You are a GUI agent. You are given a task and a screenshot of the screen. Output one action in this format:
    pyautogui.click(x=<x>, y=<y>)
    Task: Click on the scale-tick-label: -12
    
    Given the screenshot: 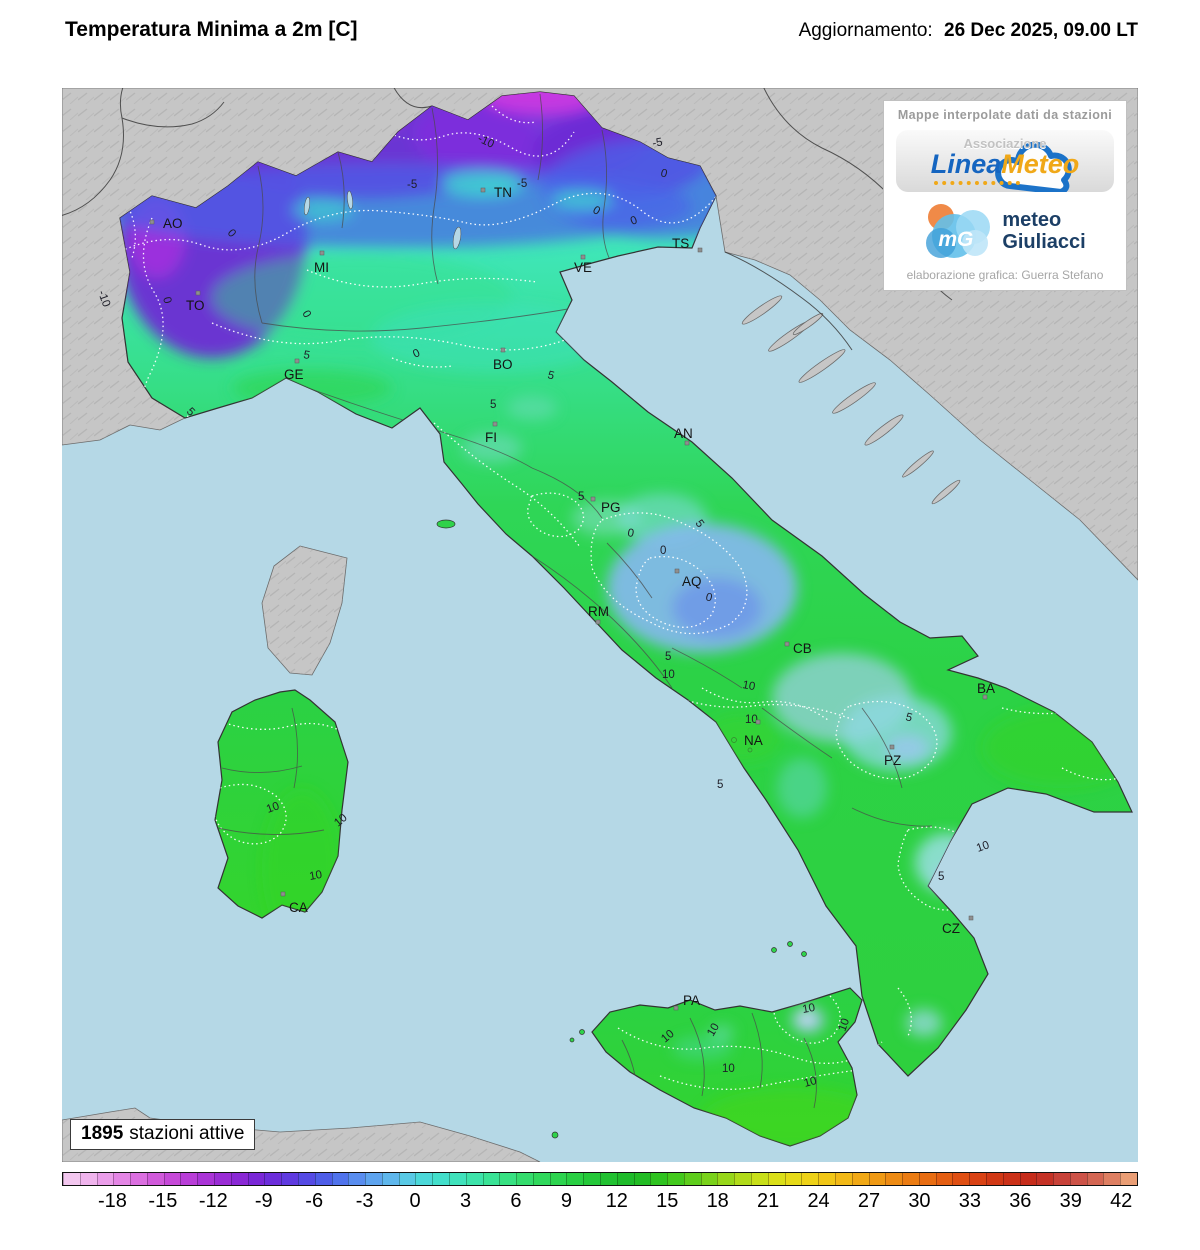 What is the action you would take?
    pyautogui.click(x=213, y=1201)
    